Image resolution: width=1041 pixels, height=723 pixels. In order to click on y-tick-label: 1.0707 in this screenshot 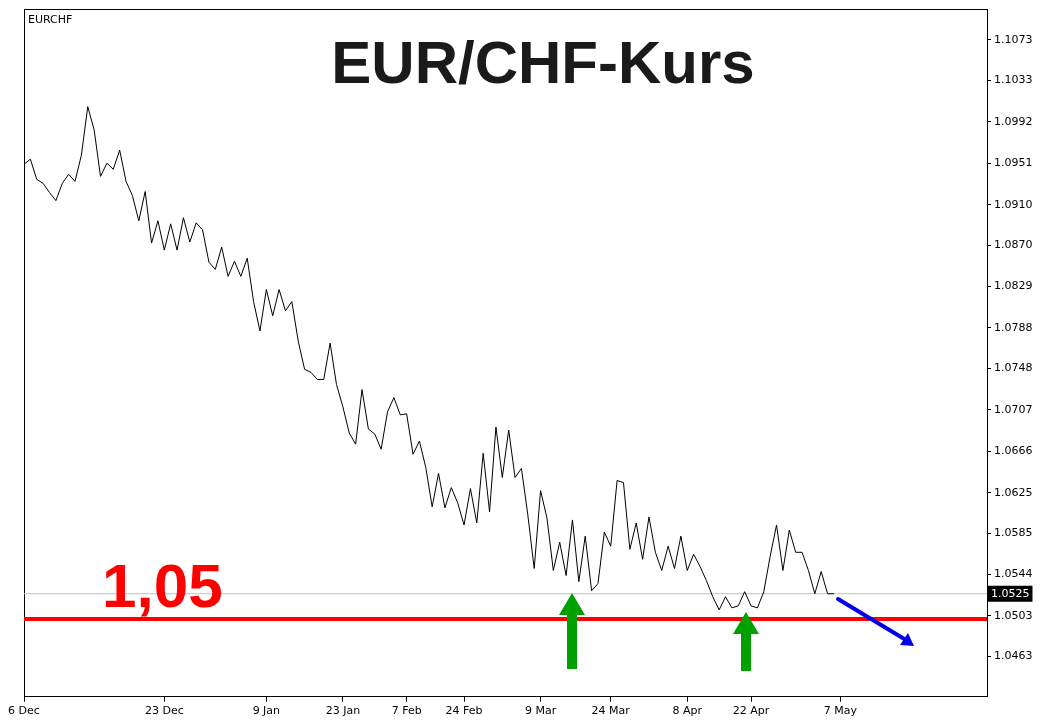, I will do `click(1013, 409)`.